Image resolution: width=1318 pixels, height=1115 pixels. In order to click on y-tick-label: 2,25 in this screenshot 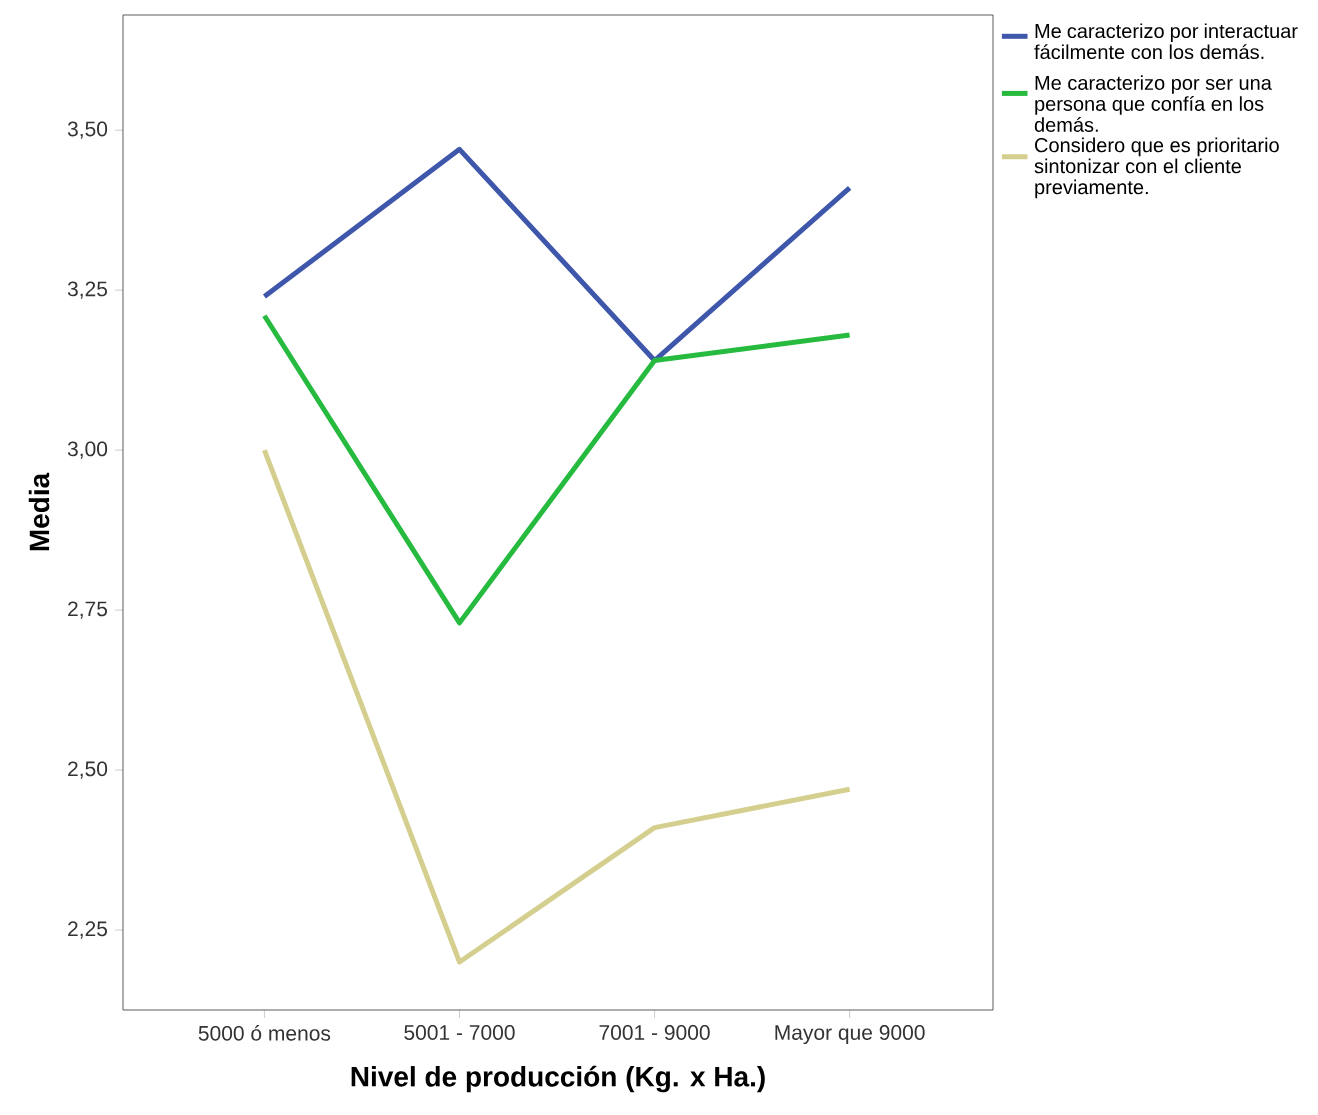, I will do `click(88, 930)`.